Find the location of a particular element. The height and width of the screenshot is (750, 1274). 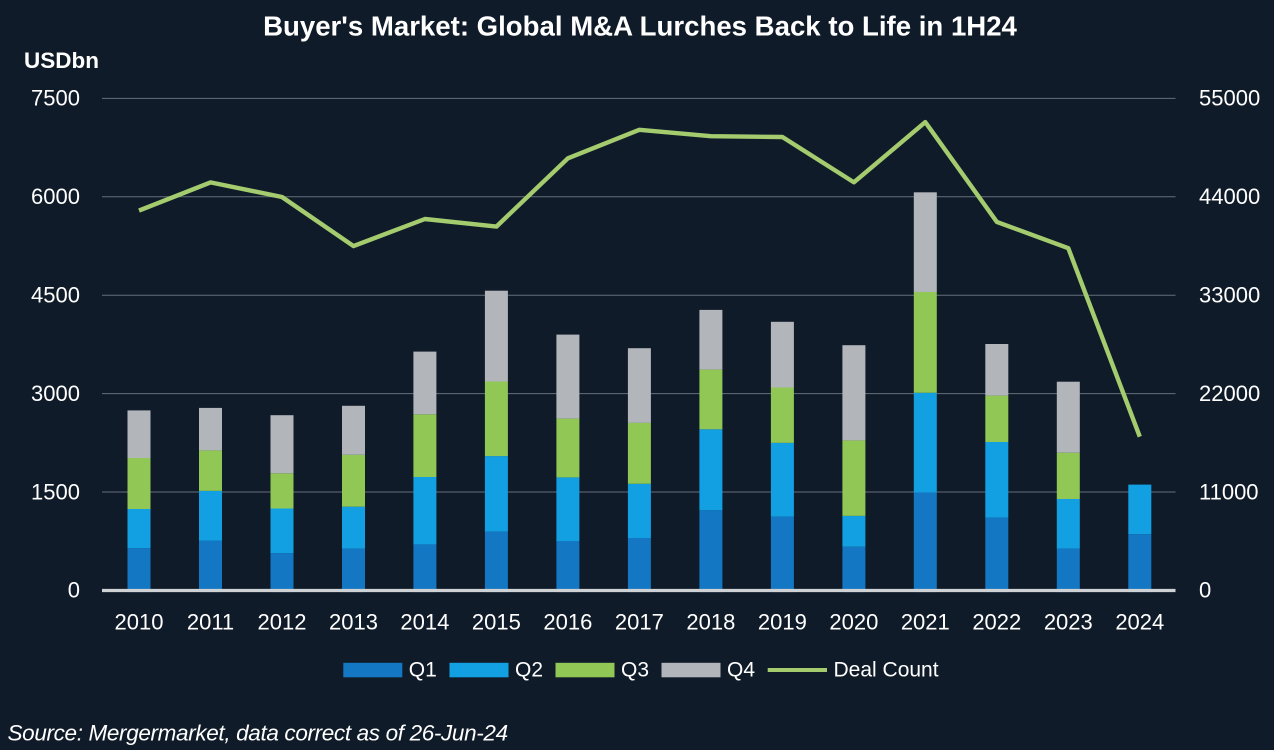

svg-text: 33000 is located at coordinates (1229, 295).